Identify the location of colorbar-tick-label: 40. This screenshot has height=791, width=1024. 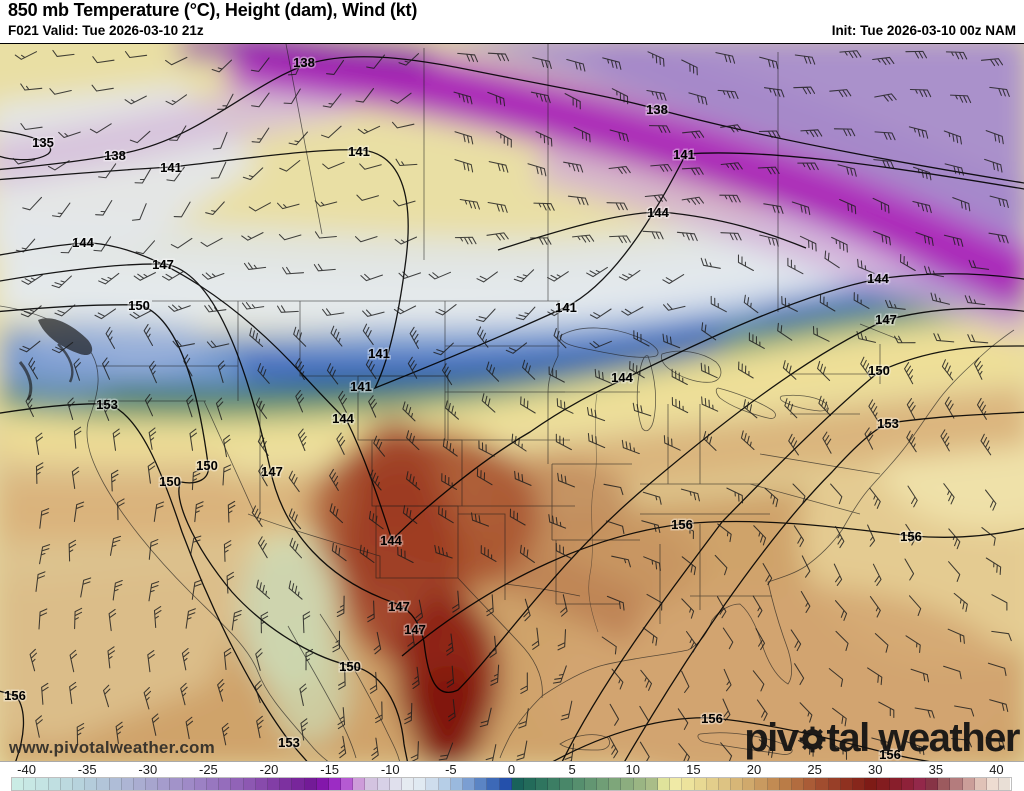
(996, 769).